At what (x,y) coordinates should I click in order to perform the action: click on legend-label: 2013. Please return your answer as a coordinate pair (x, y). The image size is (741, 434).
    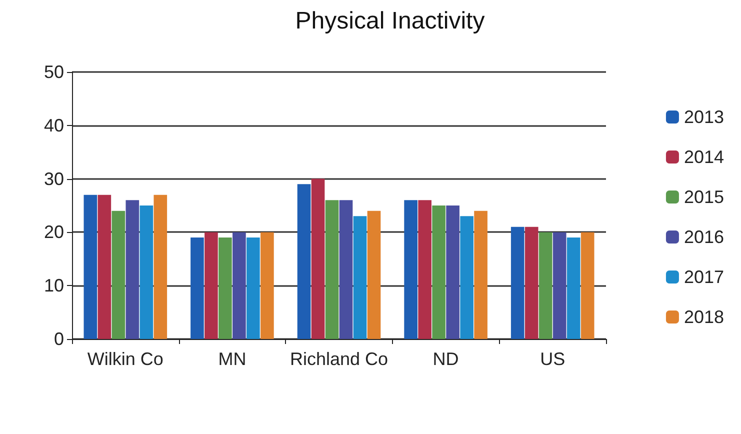
    Looking at the image, I should click on (704, 117).